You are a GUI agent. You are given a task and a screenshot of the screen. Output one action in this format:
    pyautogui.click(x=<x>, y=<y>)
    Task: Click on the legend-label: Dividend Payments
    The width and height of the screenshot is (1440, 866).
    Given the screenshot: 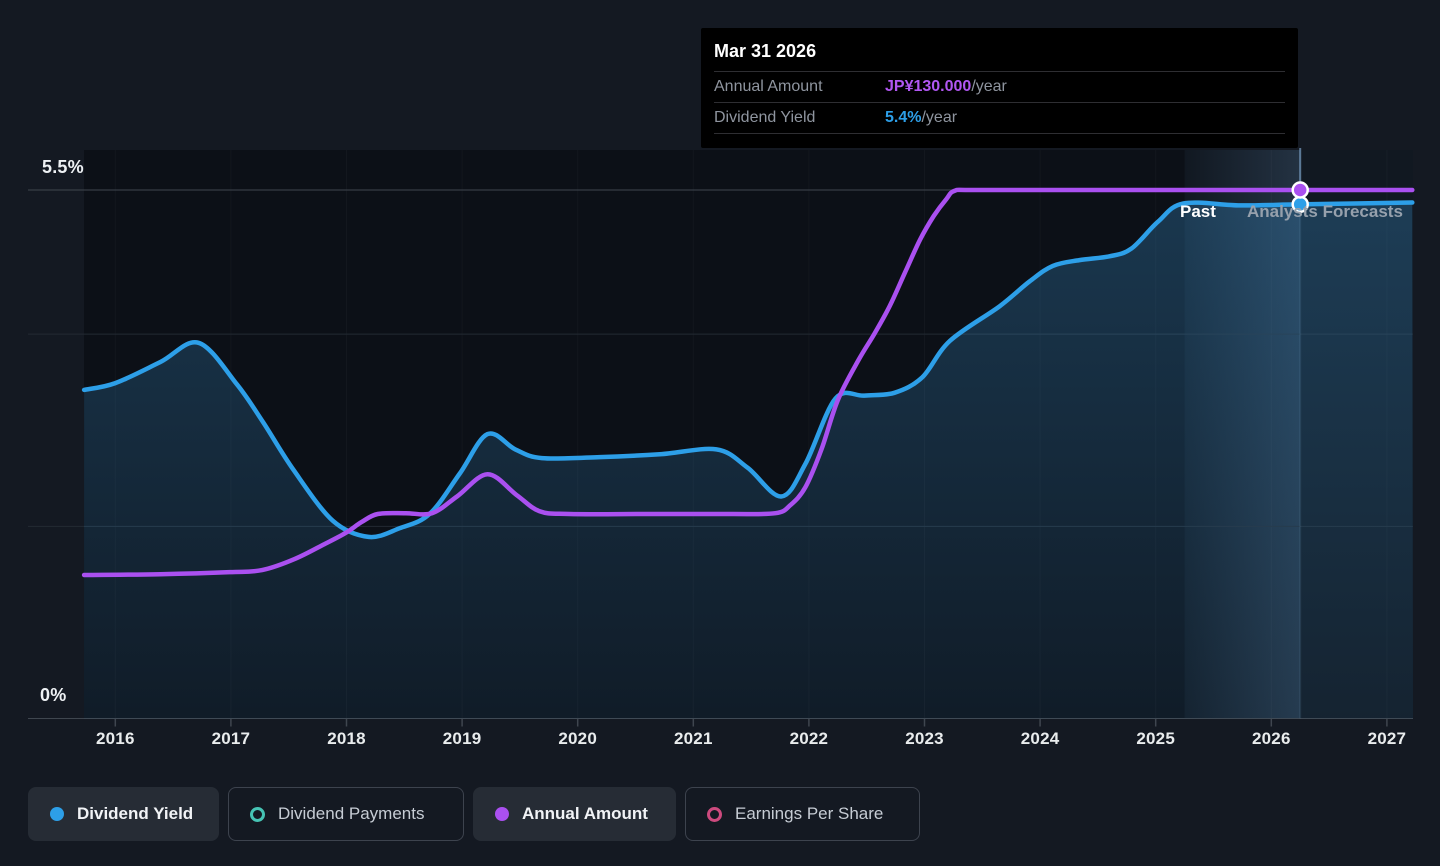 What is the action you would take?
    pyautogui.click(x=351, y=813)
    